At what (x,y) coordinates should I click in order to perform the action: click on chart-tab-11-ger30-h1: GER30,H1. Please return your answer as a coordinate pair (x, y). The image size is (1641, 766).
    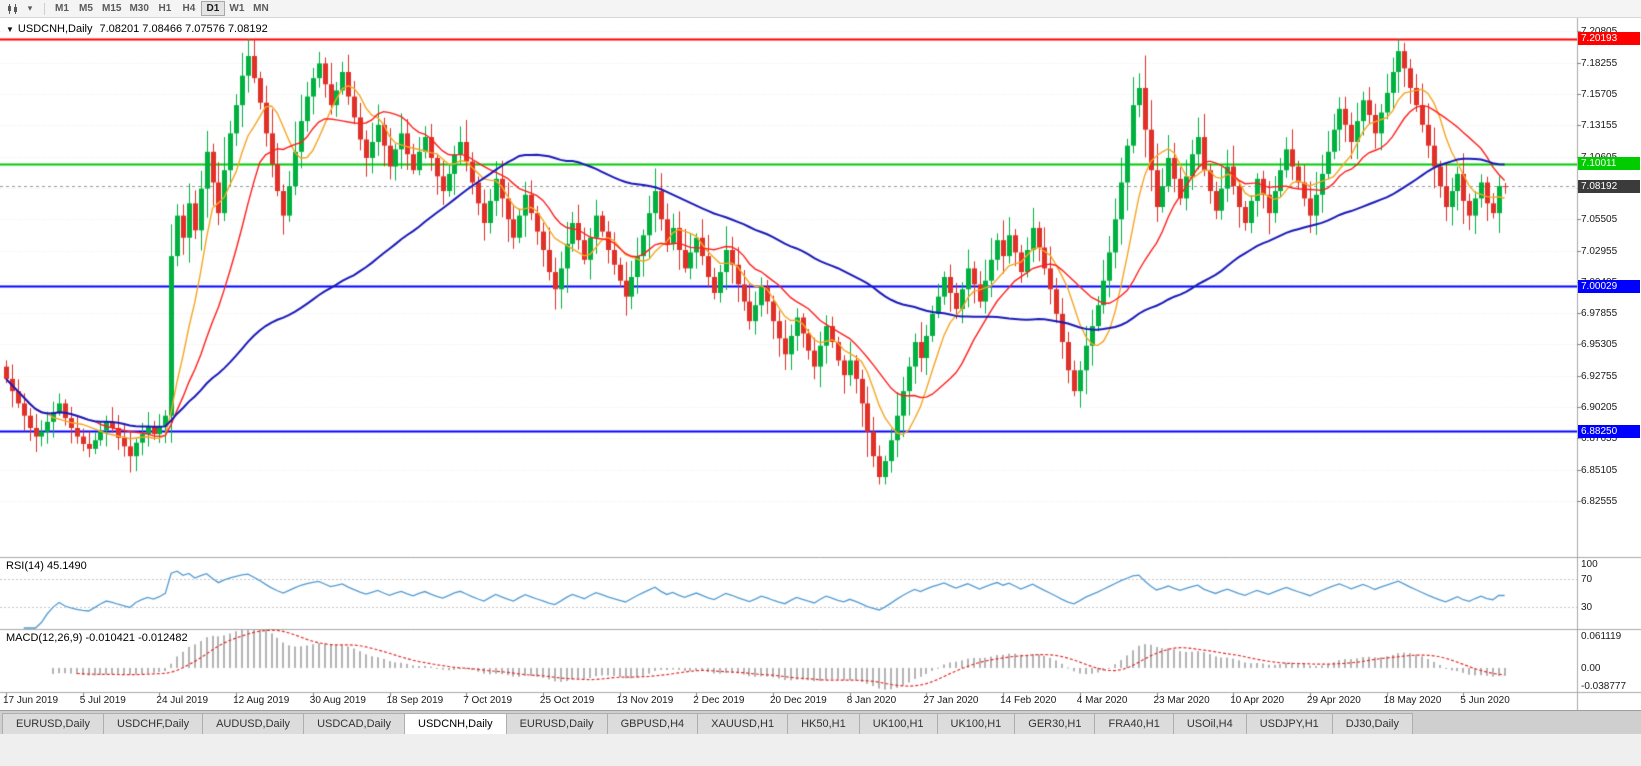
    Looking at the image, I should click on (1055, 723).